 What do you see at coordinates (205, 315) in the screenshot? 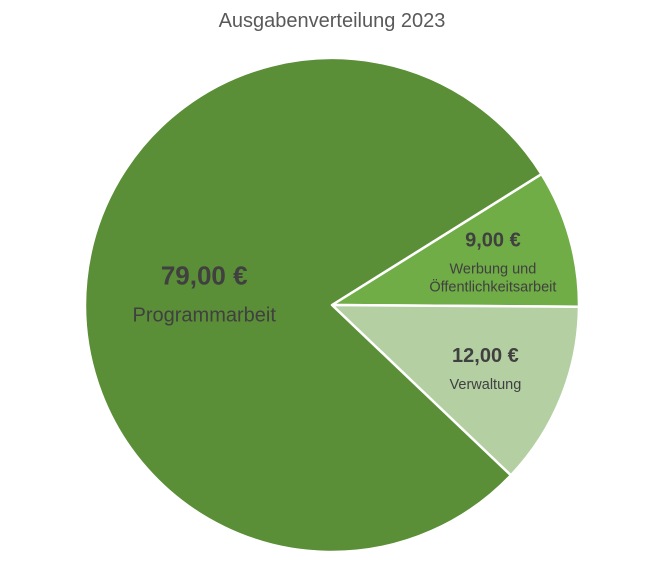
I see `data-label-category: Programmarbeit` at bounding box center [205, 315].